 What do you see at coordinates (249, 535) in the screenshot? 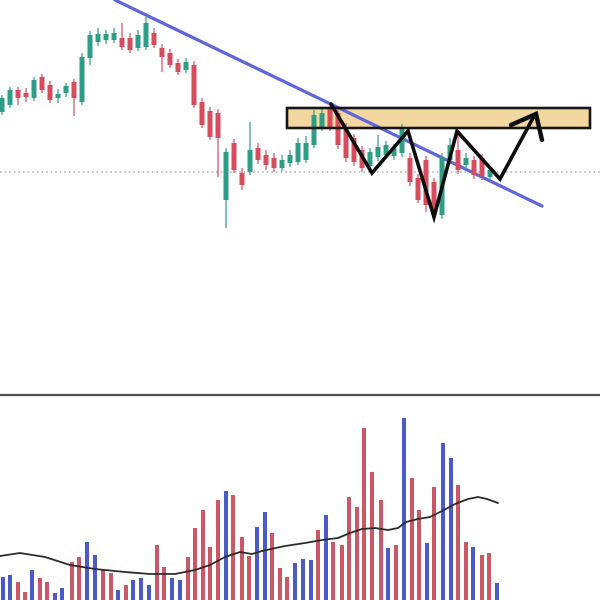
I see `volume-ma-line` at bounding box center [249, 535].